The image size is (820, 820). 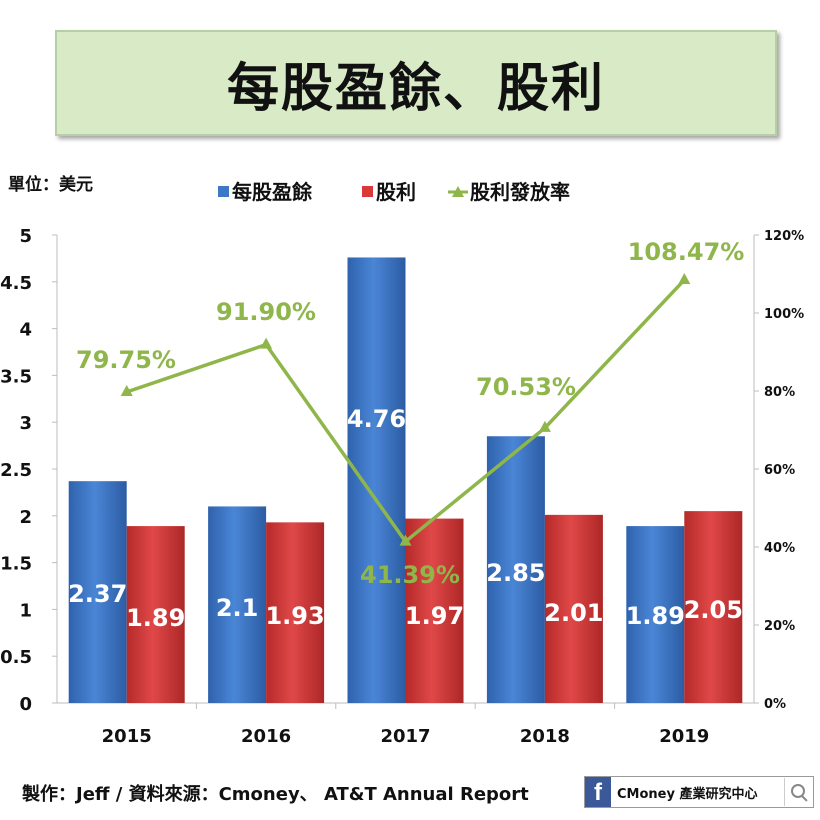 I want to click on x-tick-label: 2018, so click(x=545, y=736).